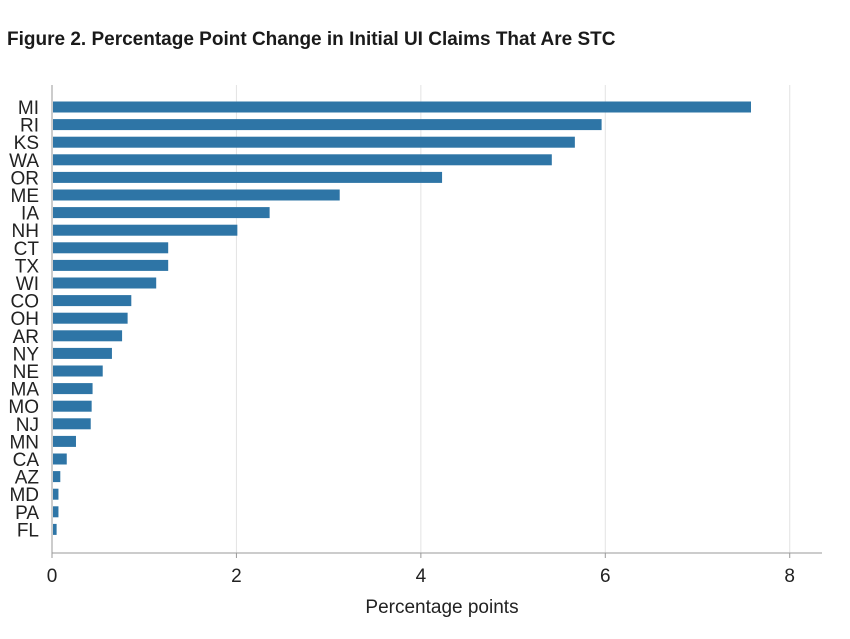 Image resolution: width=850 pixels, height=639 pixels. I want to click on bar-mo, so click(72, 406).